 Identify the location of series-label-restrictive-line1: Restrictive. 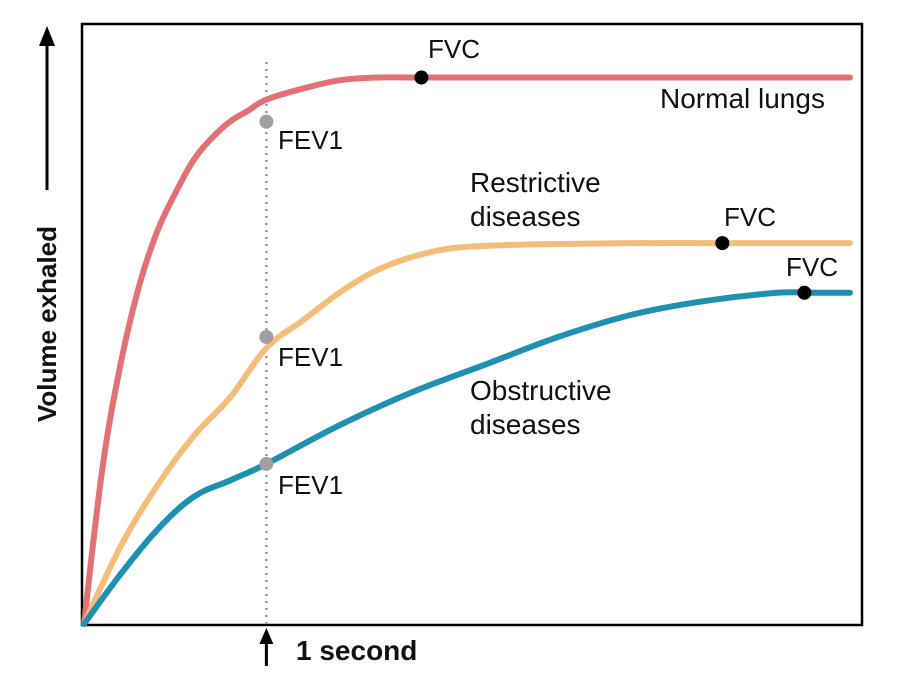
(535, 182).